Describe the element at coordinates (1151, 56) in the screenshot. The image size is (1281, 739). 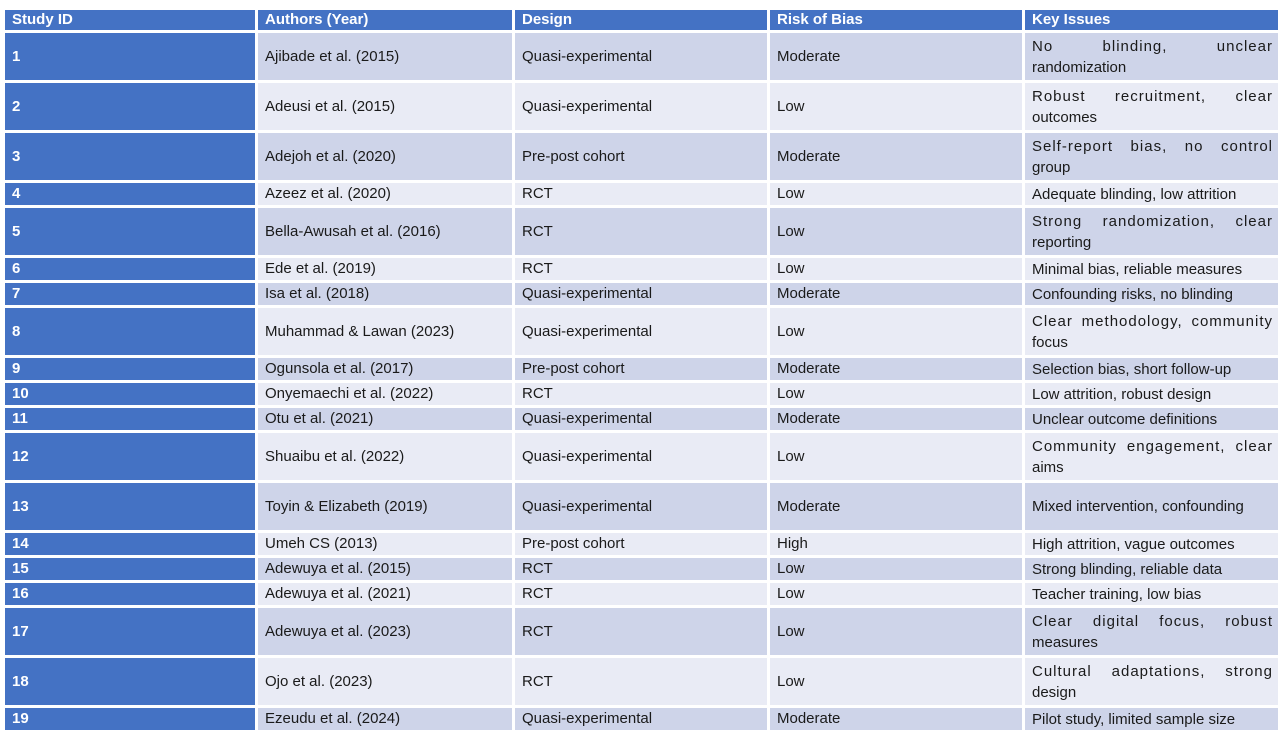
I see `cell-key-issues: No blinding, unclear randomization` at that location.